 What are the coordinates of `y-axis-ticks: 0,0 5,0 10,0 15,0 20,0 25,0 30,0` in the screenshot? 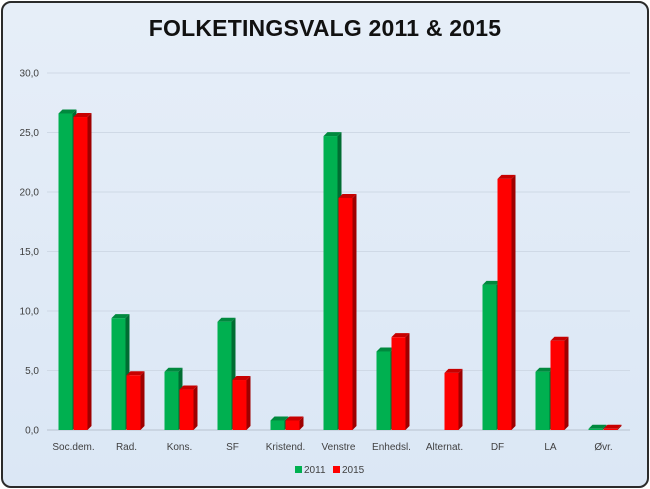 It's located at (30, 253).